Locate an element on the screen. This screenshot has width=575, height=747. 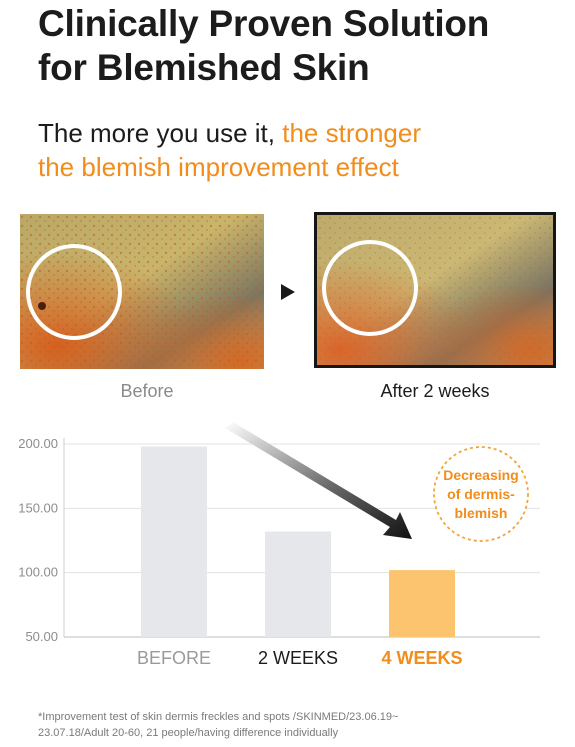
bar-layer is located at coordinates (298, 541).